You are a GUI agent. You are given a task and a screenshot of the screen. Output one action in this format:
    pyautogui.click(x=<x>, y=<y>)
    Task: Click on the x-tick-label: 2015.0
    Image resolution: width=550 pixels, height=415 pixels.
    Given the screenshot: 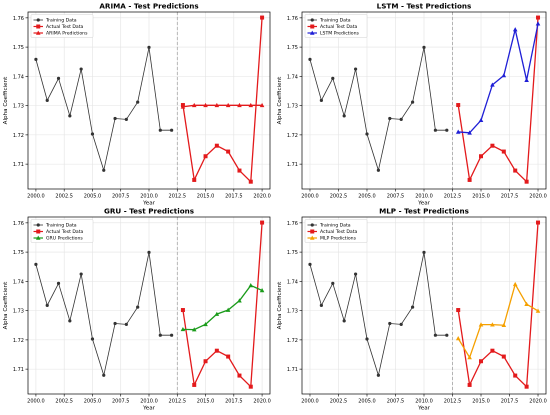 What is the action you would take?
    pyautogui.click(x=481, y=197)
    